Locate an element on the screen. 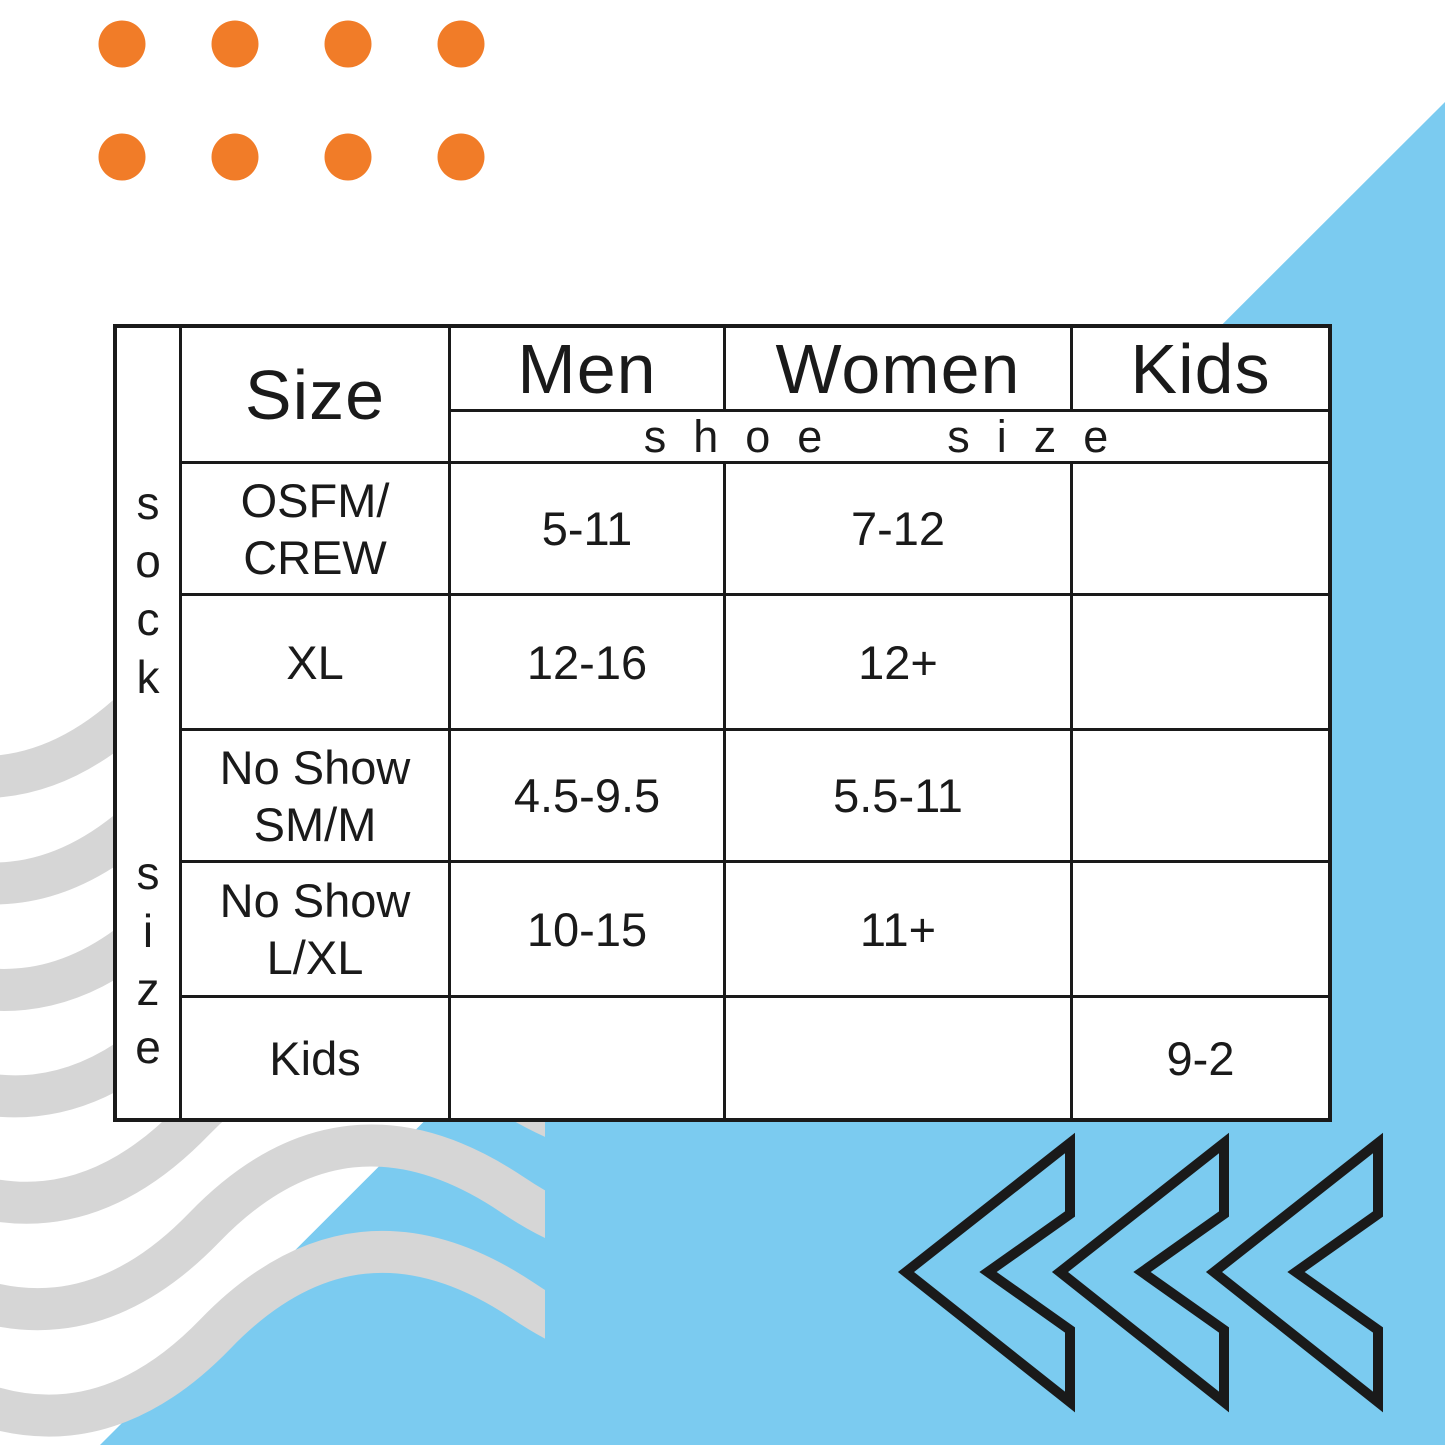  row-label-noshow-lxl: No Show L/XL is located at coordinates (316, 930).